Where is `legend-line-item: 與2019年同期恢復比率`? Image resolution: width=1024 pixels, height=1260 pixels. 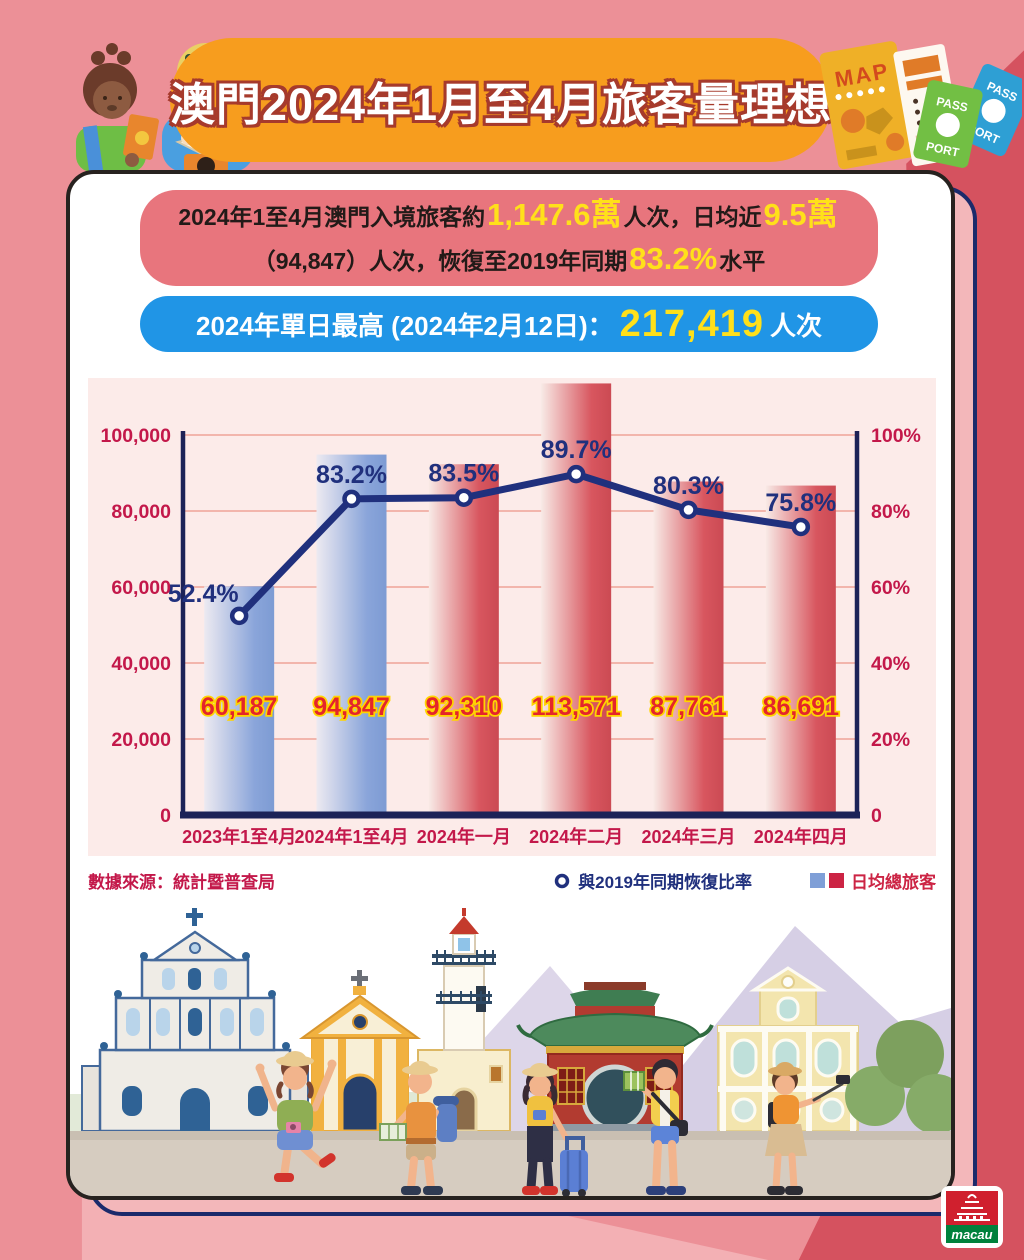 legend-line-item: 與2019年同期恢復比率 is located at coordinates (652, 880).